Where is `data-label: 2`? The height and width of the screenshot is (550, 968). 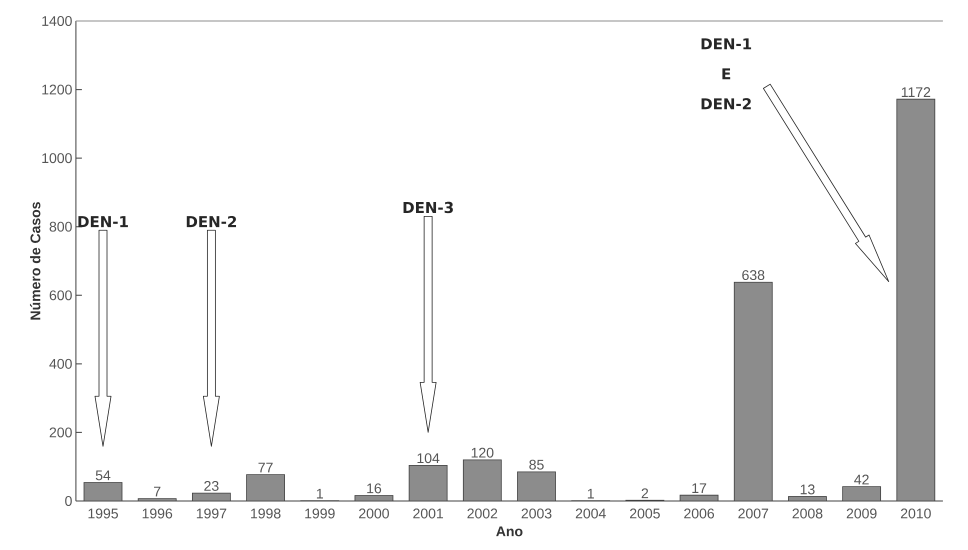 data-label: 2 is located at coordinates (645, 493).